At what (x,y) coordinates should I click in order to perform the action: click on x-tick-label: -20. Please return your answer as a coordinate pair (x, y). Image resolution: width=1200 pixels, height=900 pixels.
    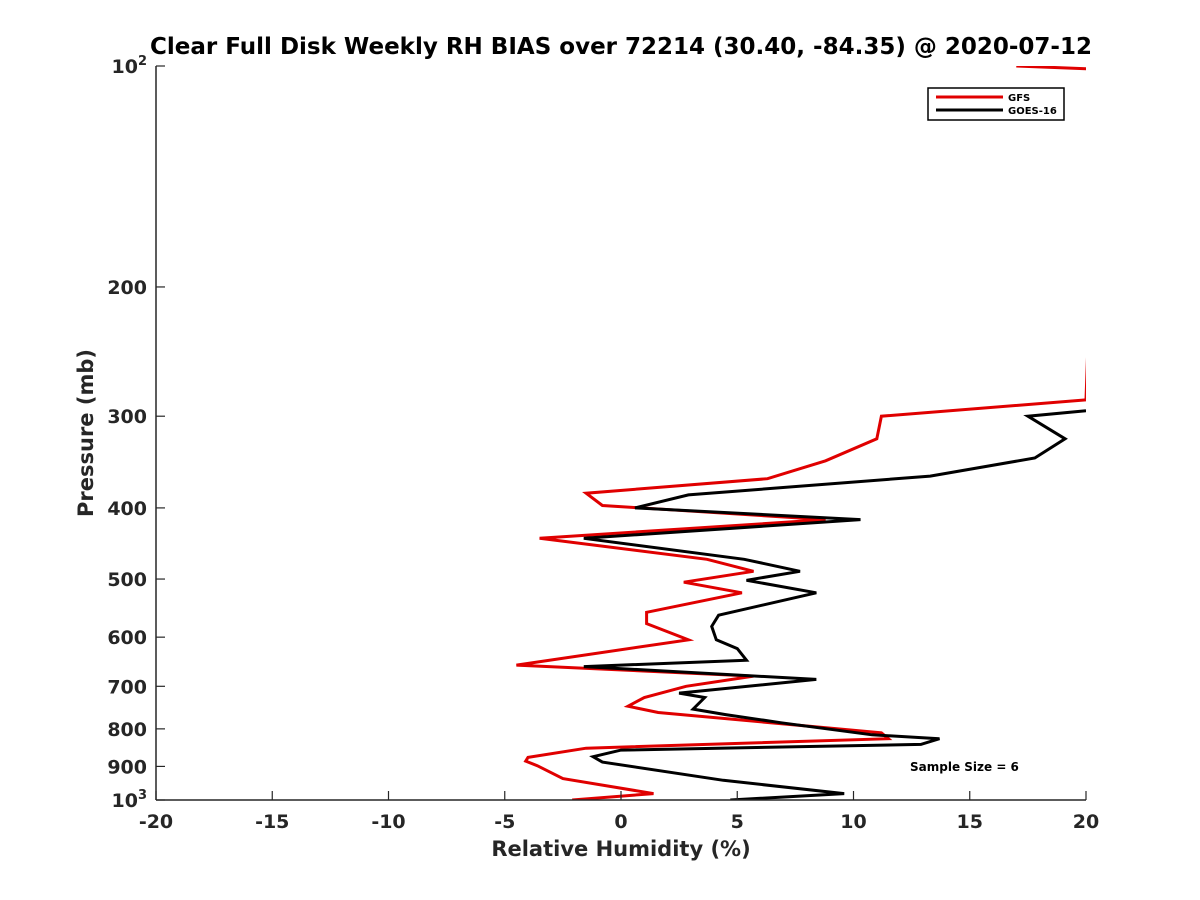
    Looking at the image, I should click on (156, 822).